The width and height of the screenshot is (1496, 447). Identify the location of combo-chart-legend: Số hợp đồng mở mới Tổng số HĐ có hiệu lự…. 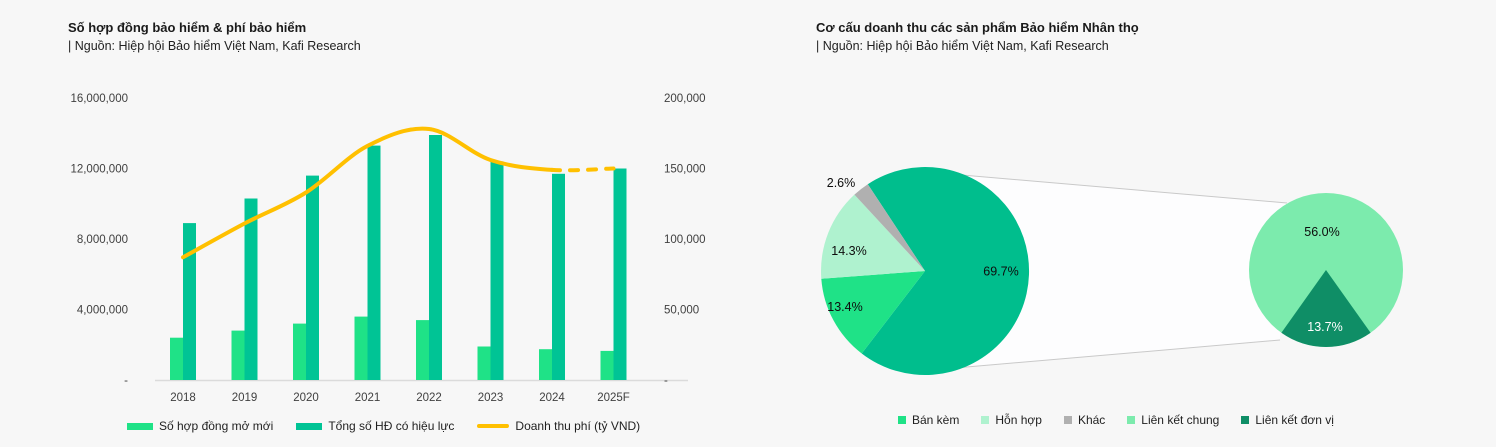
(383, 426).